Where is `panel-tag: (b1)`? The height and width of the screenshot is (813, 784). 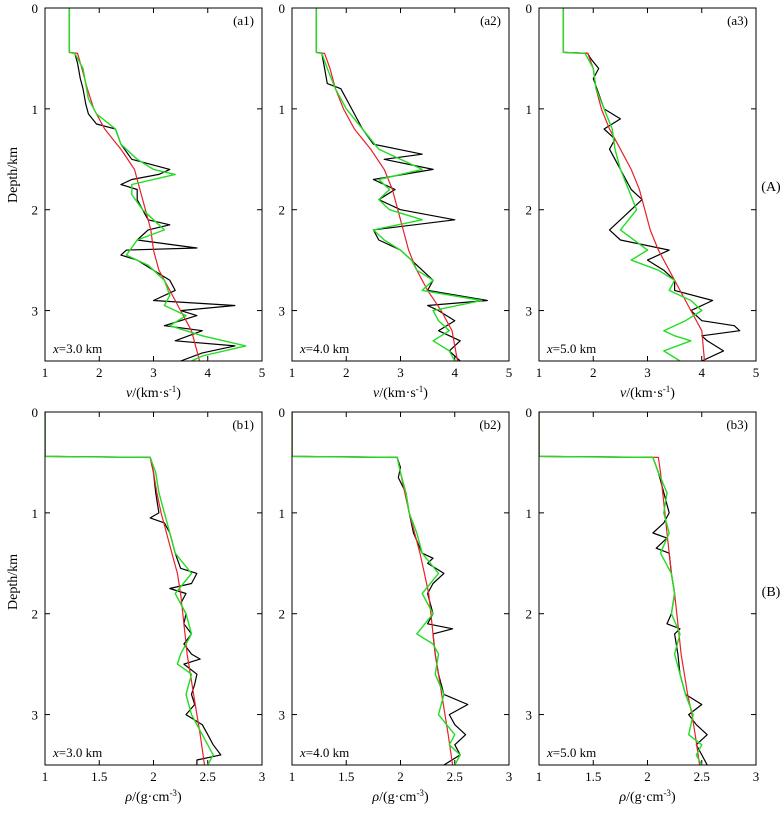 panel-tag: (b1) is located at coordinates (243, 424).